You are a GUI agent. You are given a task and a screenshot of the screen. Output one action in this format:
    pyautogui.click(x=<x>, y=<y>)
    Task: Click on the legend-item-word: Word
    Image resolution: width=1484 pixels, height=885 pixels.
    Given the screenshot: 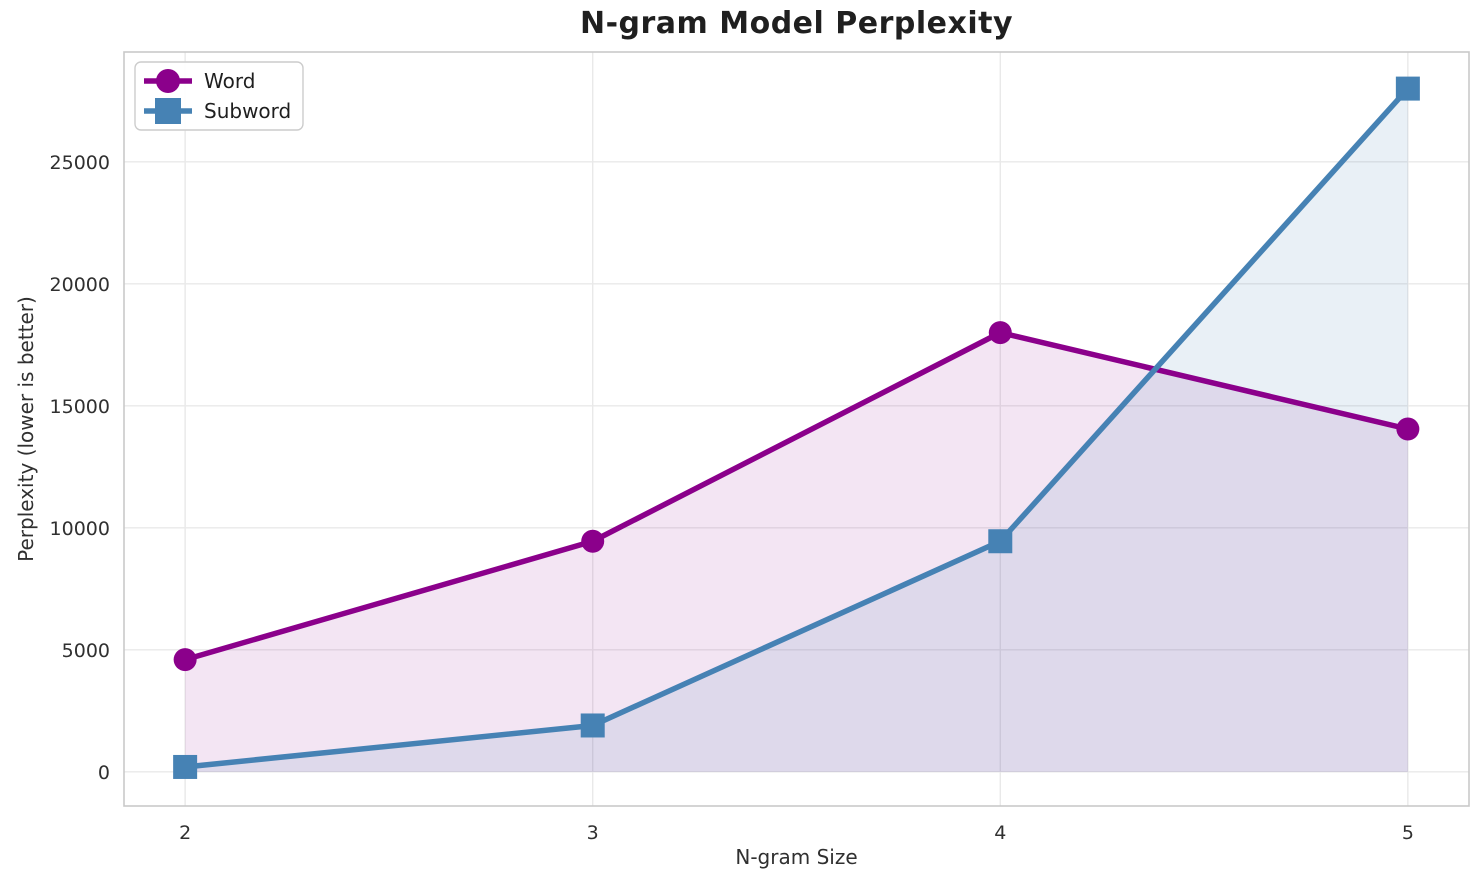 What is the action you would take?
    pyautogui.click(x=199, y=81)
    